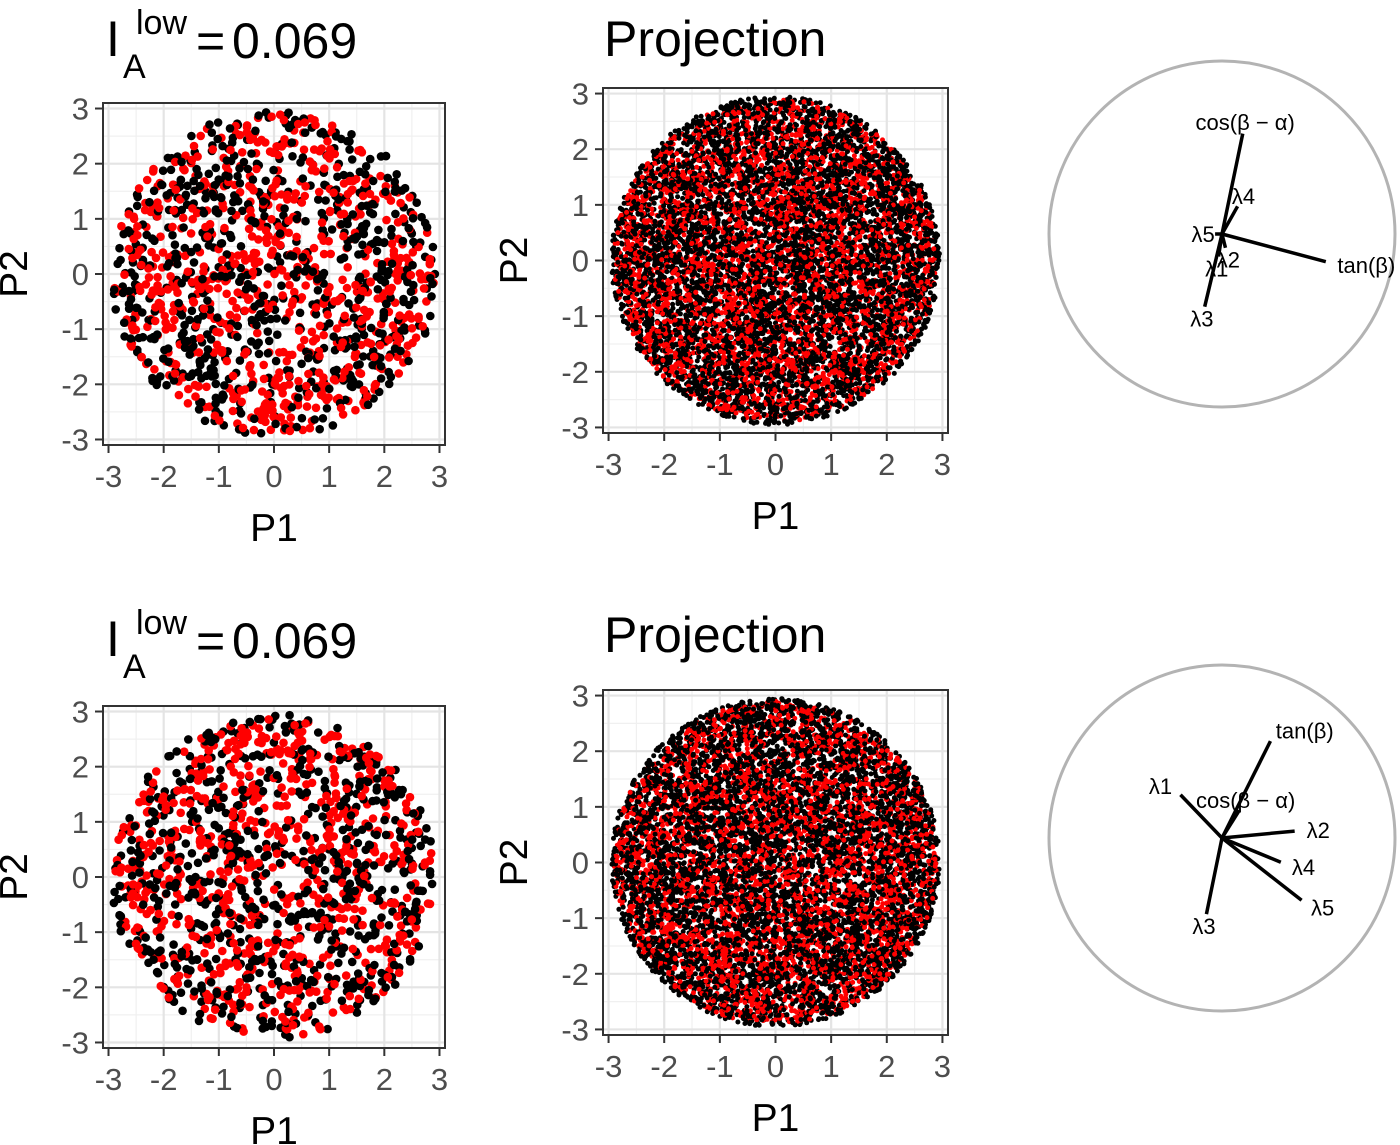 The image size is (1400, 1145). What do you see at coordinates (75, 439) in the screenshot?
I see `y-tick-label: -3` at bounding box center [75, 439].